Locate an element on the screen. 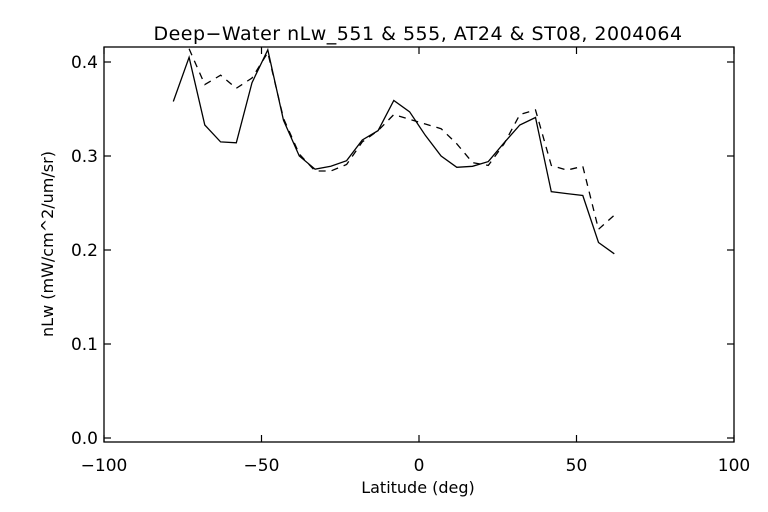 This screenshot has width=768, height=512. x-axis-label: Latitude (deg) is located at coordinates (418, 487).